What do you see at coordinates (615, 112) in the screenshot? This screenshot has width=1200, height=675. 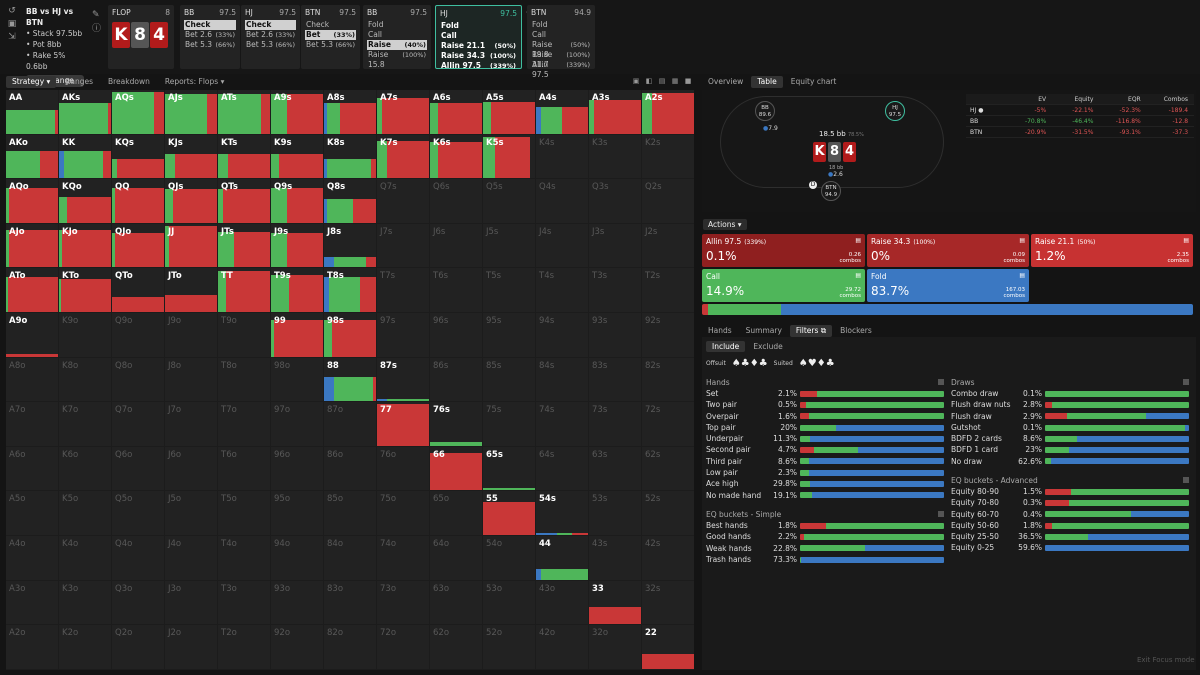 I see `hand-cell-A3s: A3s` at bounding box center [615, 112].